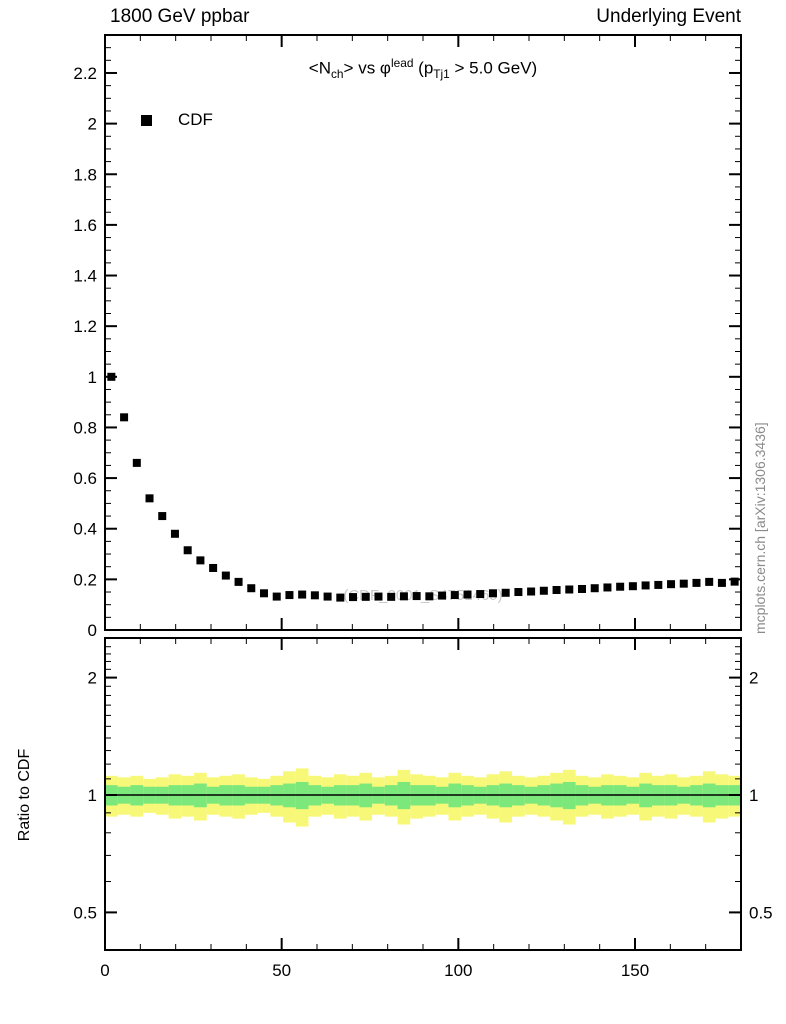 The height and width of the screenshot is (1024, 786). Describe the element at coordinates (24, 795) in the screenshot. I see `ratio-axis-title: Ratio to CDF` at that location.